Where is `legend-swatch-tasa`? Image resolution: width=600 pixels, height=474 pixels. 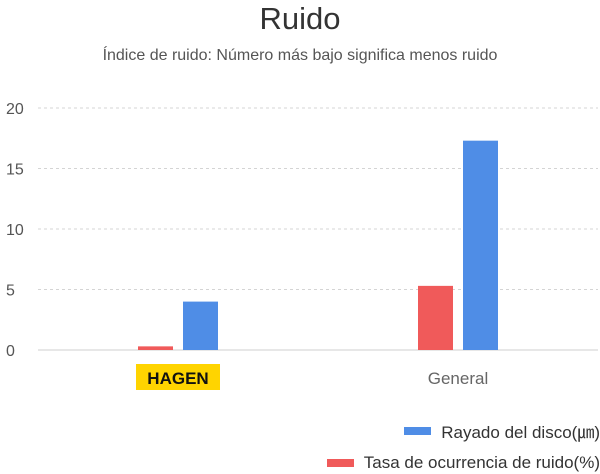 legend-swatch-tasa is located at coordinates (340, 463).